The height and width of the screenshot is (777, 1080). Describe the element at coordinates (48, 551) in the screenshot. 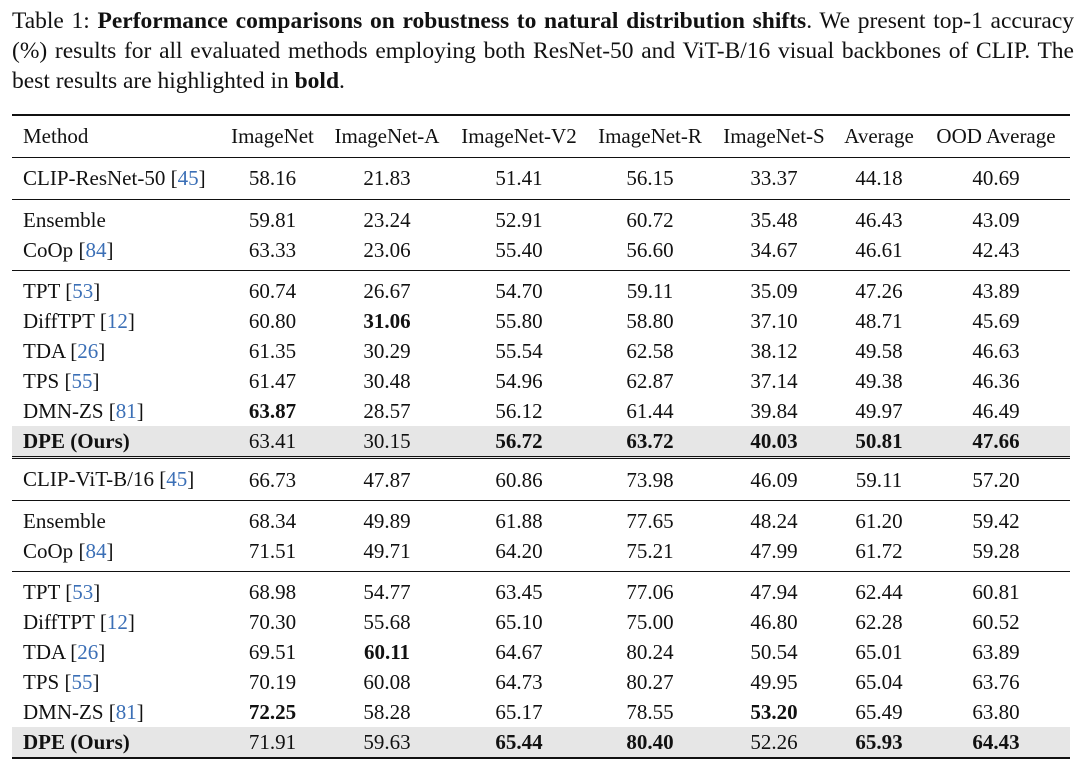

I see `method-name: CoOp` at that location.